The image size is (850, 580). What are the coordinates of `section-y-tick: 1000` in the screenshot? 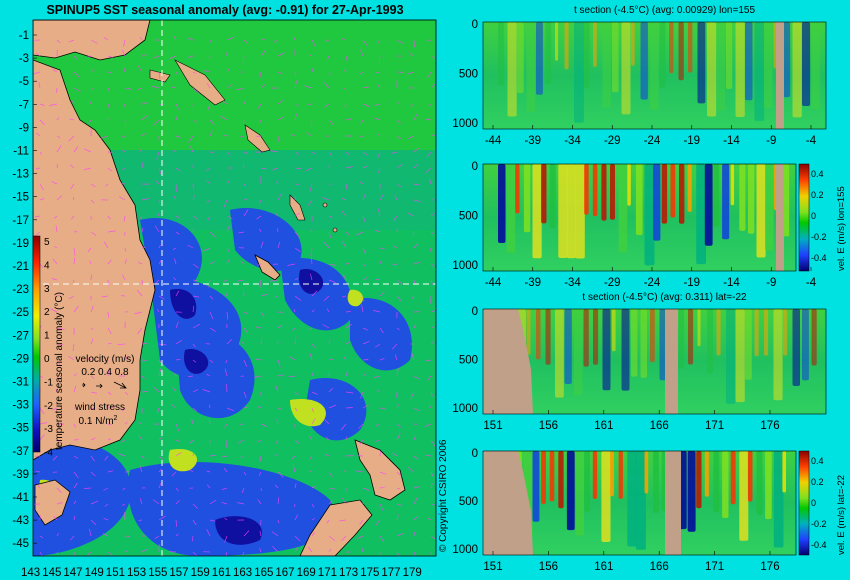 It's located at (465, 550).